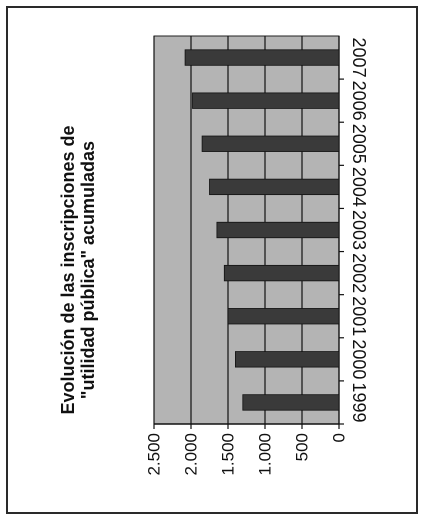 The width and height of the screenshot is (426, 519). Describe the element at coordinates (154, 454) in the screenshot. I see `y-tick-label: 2.500` at that location.